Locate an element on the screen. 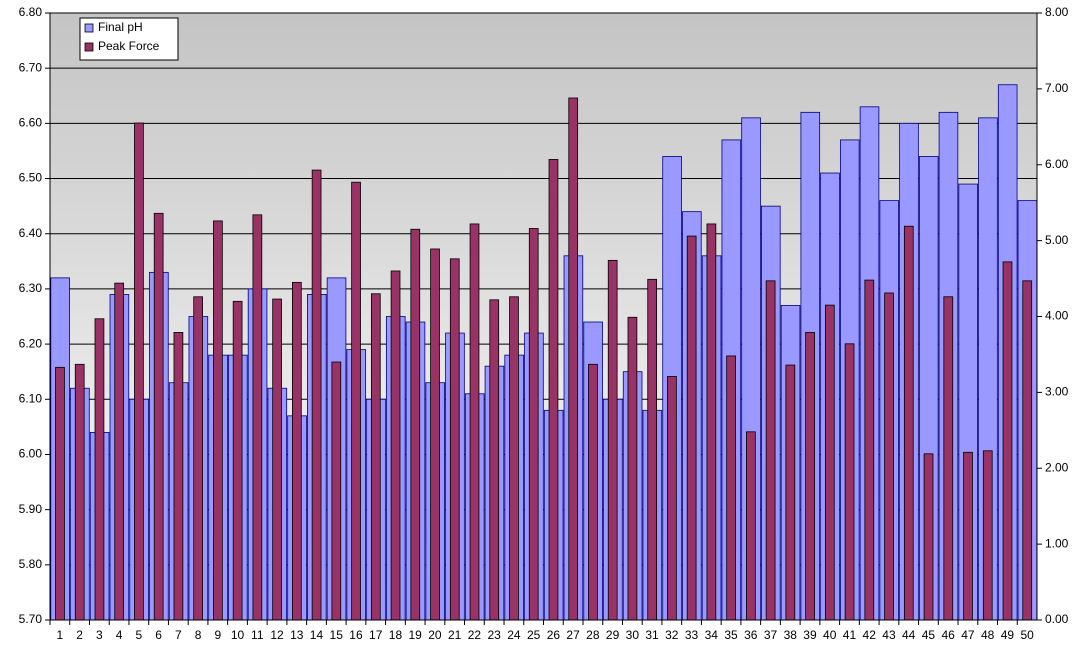  x-tick-label: 8 is located at coordinates (198, 635).